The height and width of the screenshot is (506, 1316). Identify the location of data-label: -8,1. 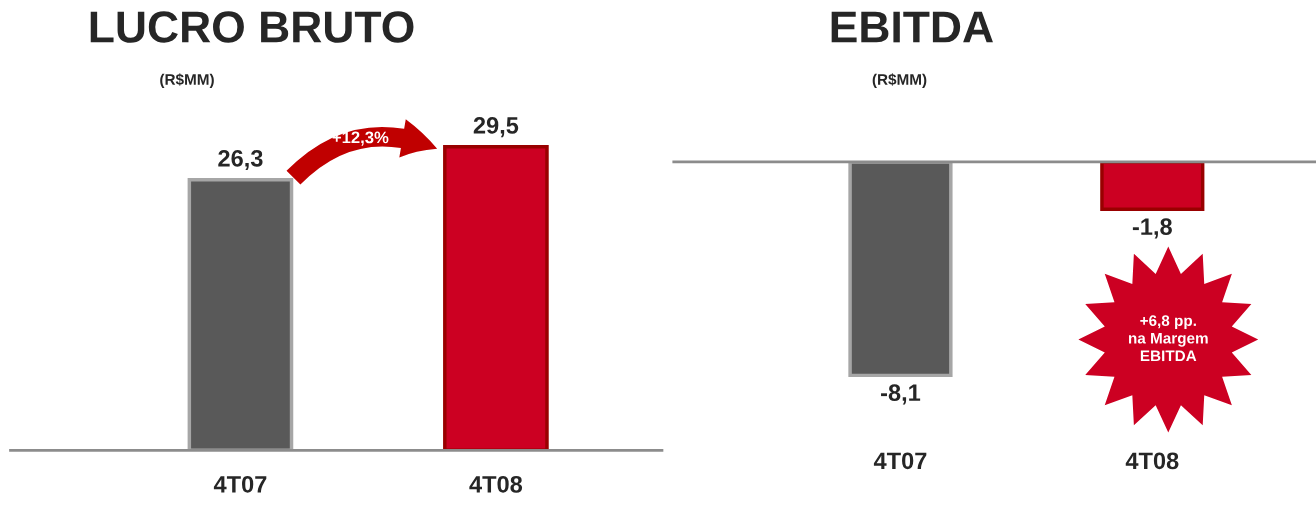
(901, 394).